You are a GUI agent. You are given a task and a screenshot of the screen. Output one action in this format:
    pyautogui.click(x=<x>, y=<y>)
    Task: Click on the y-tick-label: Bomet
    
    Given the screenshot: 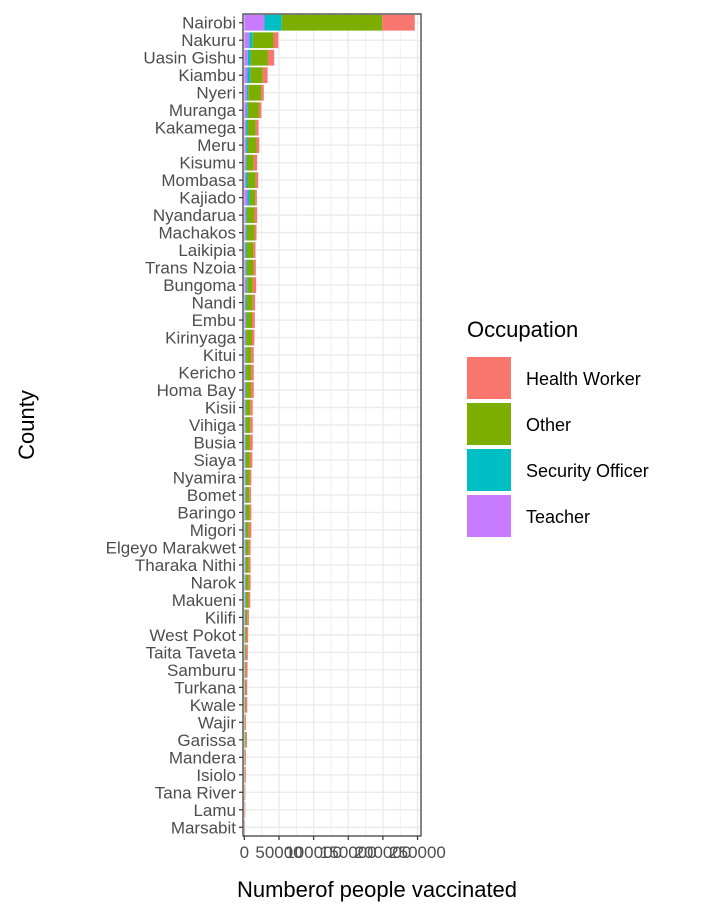 What is the action you would take?
    pyautogui.click(x=211, y=495)
    